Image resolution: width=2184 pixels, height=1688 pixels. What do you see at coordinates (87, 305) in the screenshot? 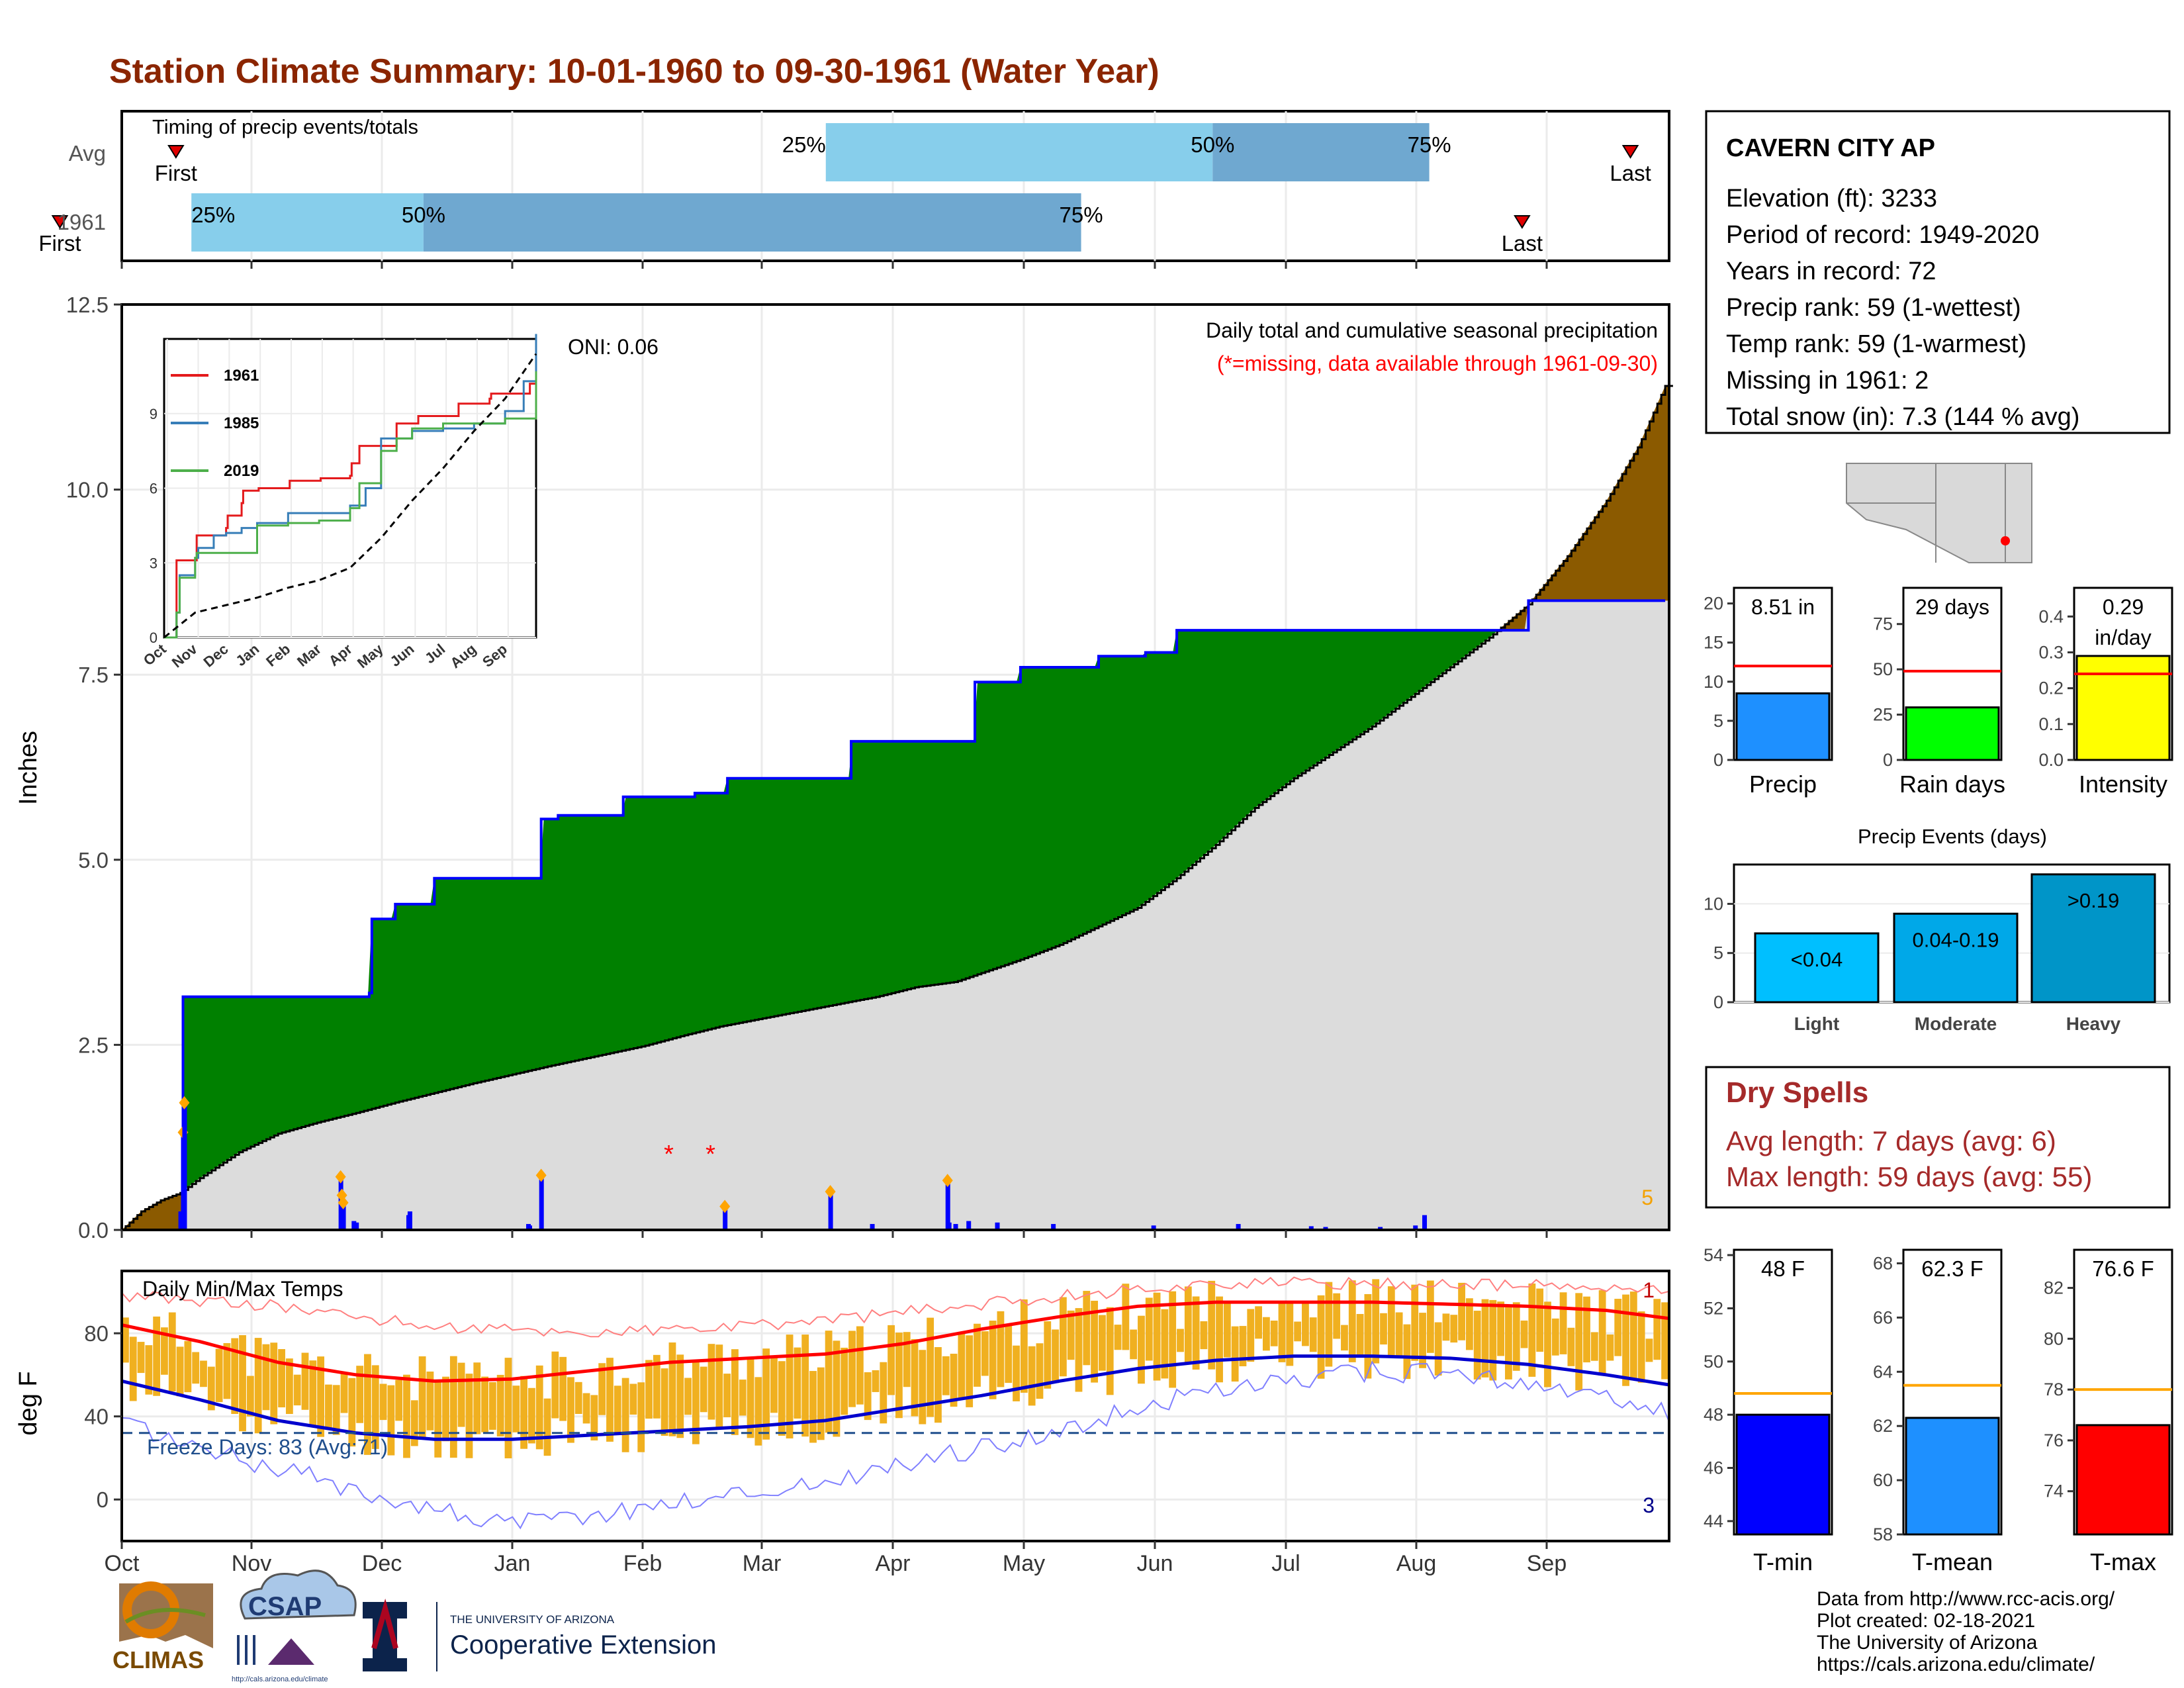
I see `y-tick-label: 12.5` at bounding box center [87, 305].